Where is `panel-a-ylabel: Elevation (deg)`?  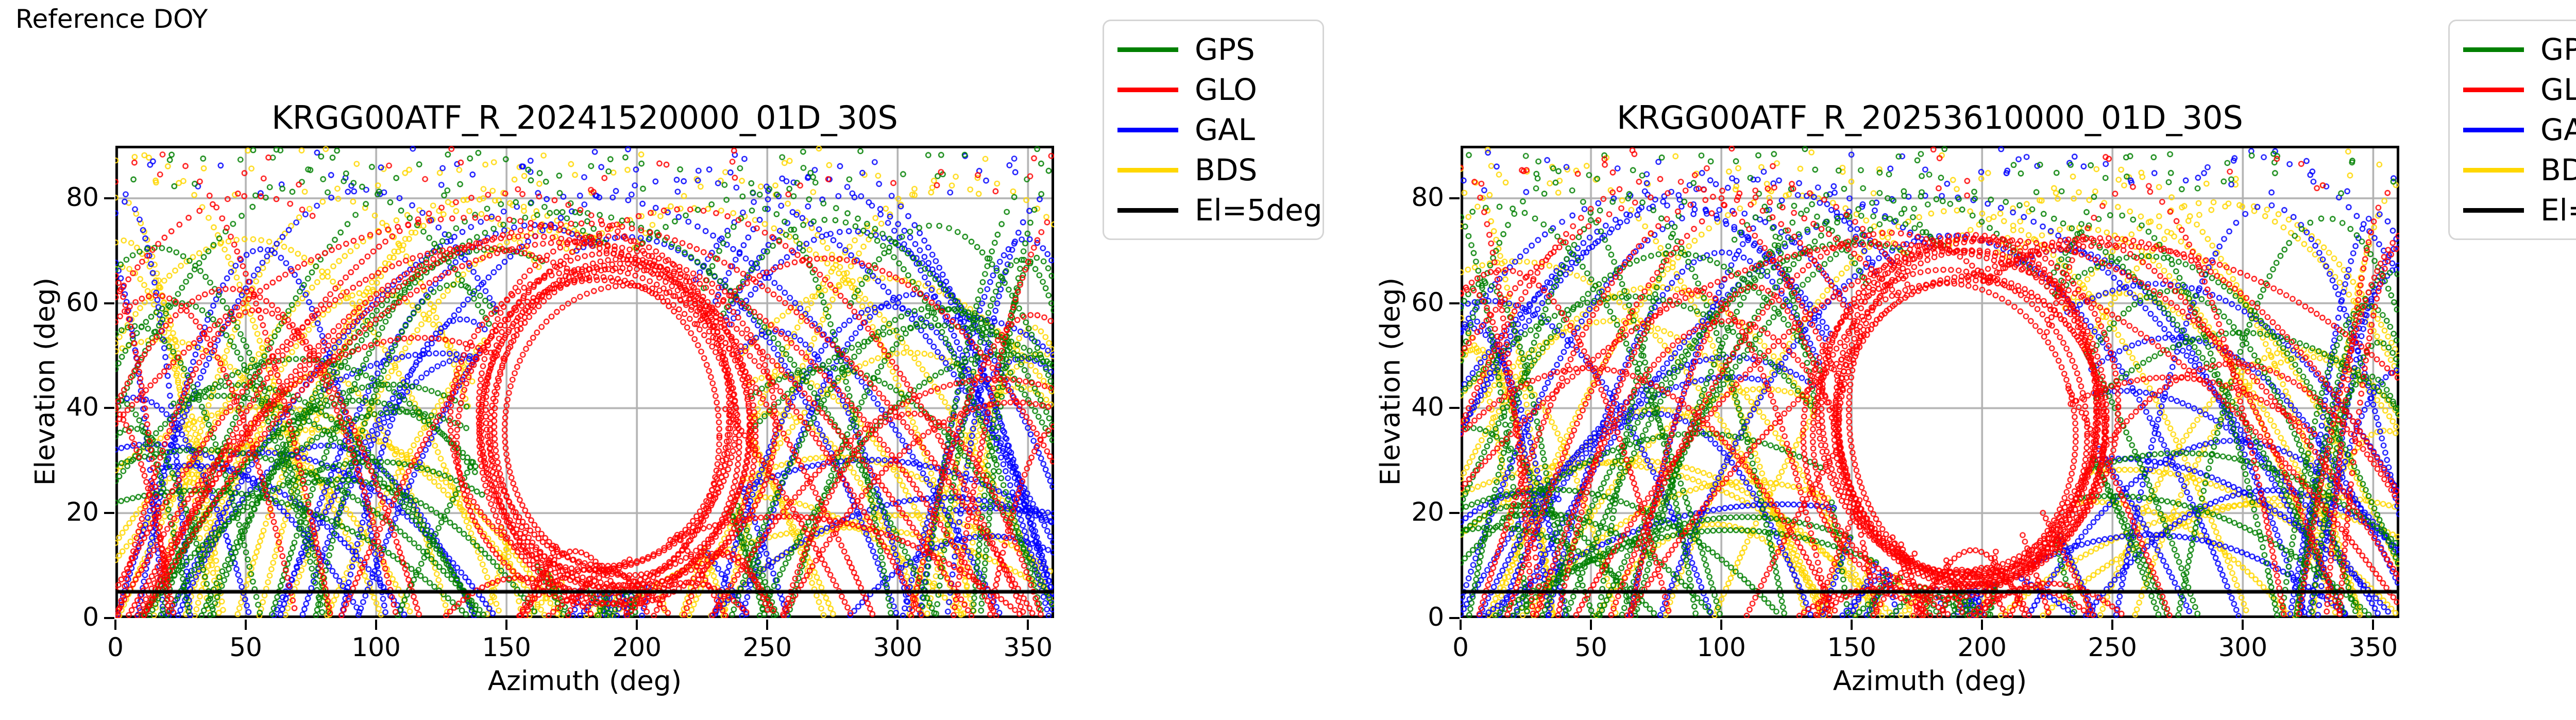 panel-a-ylabel: Elevation (deg) is located at coordinates (45, 381).